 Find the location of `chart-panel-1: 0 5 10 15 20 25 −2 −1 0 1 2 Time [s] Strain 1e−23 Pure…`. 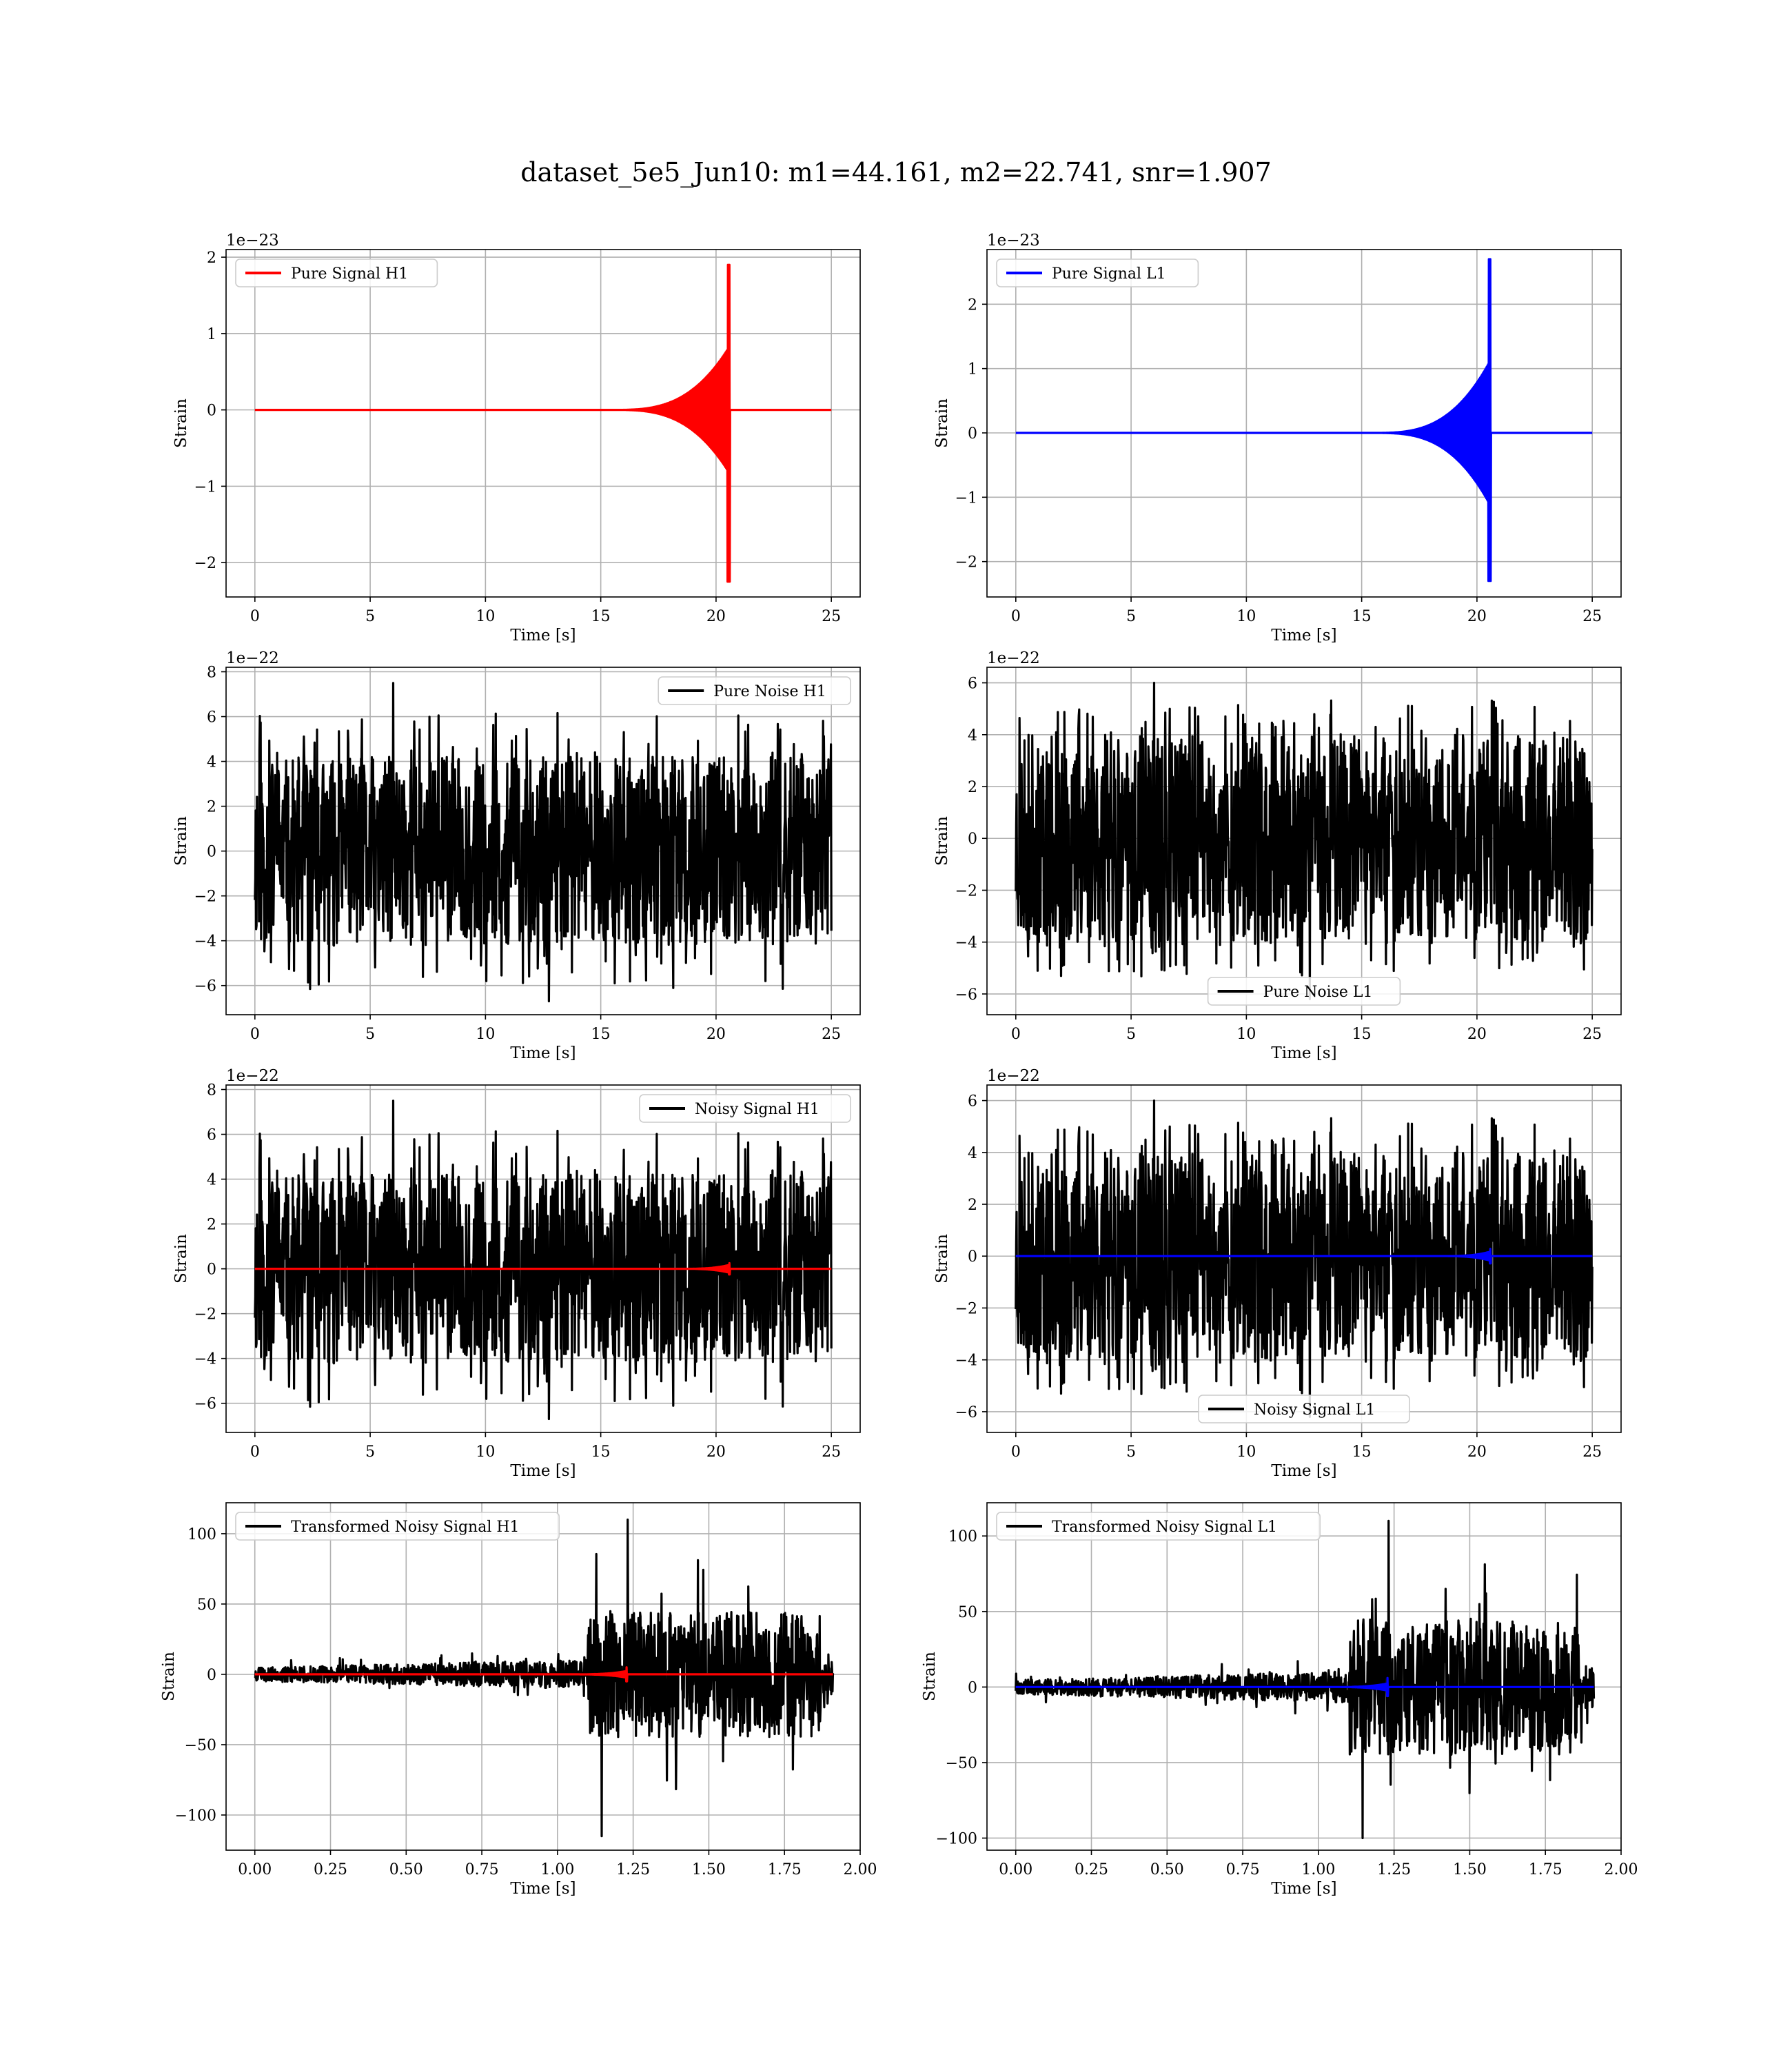

chart-panel-1: 0 5 10 15 20 25 −2 −1 0 1 2 Time [s] Strain 1e−23 Pure… is located at coordinates (516, 438).